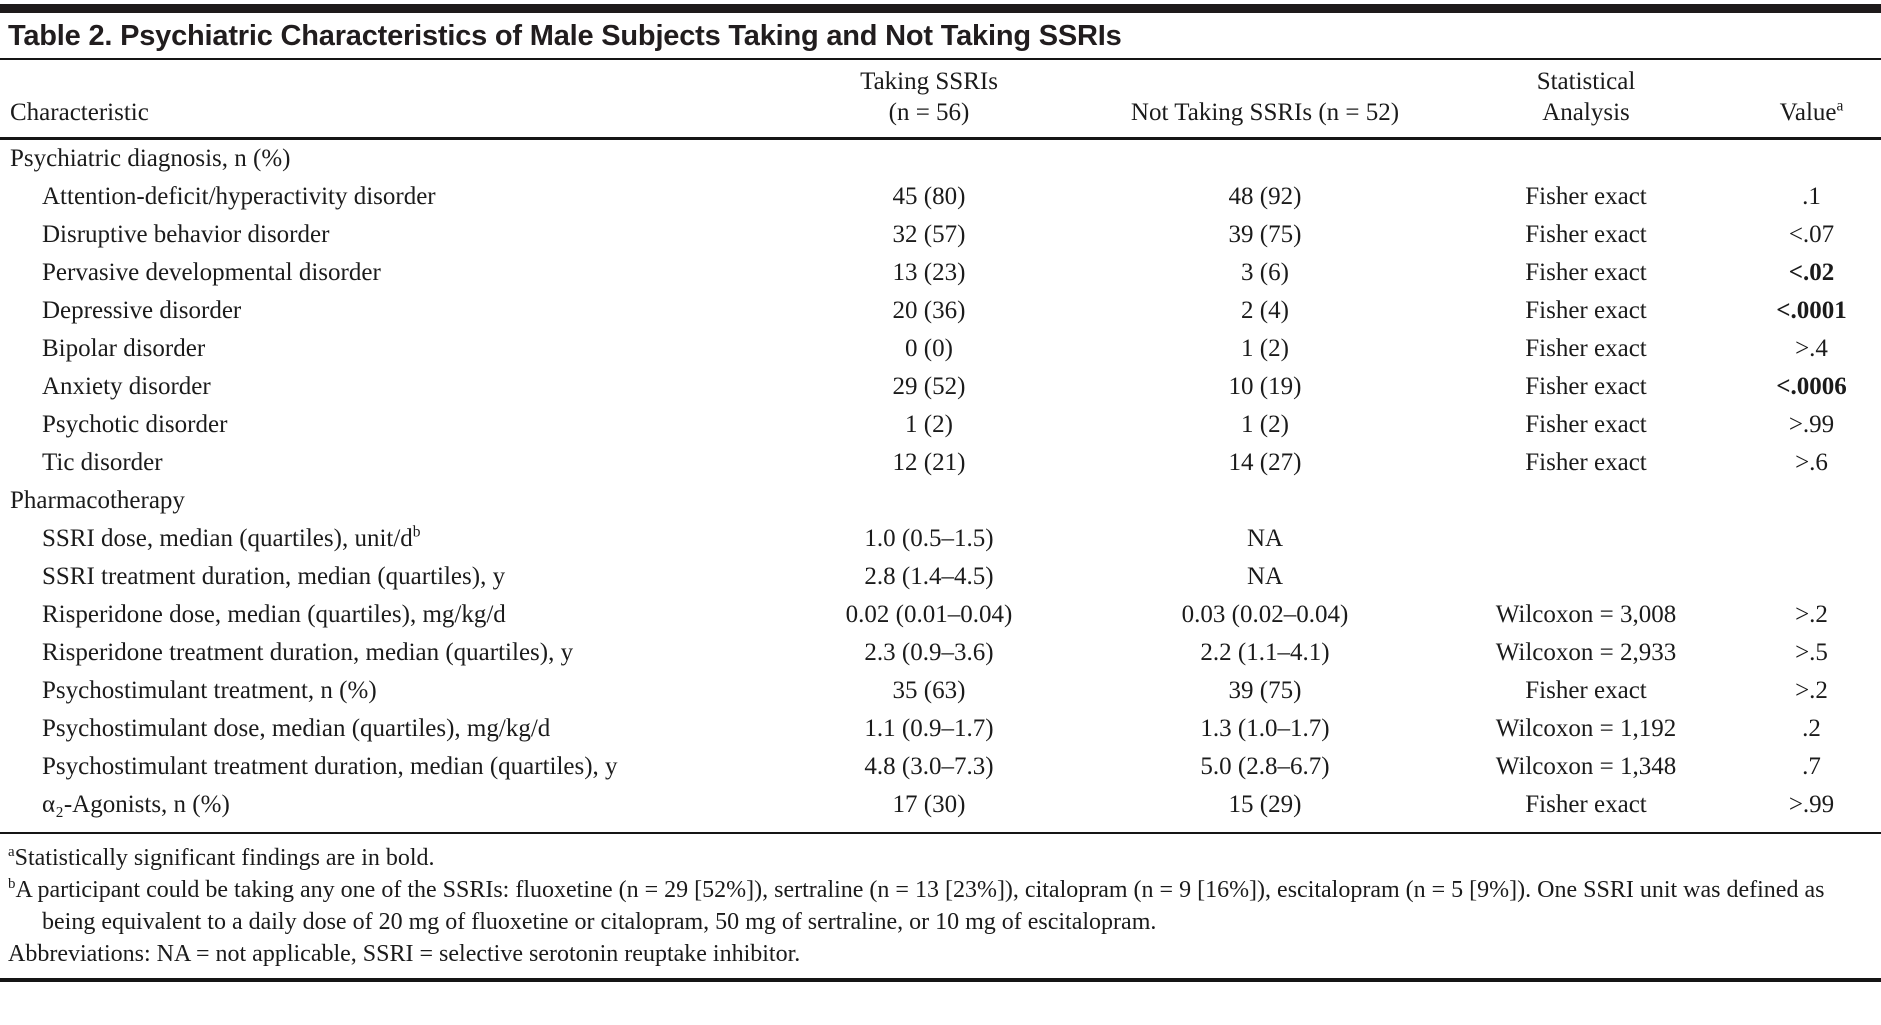  I want to click on characteristic-cell: Pervasive developmental disorder, so click(379, 273).